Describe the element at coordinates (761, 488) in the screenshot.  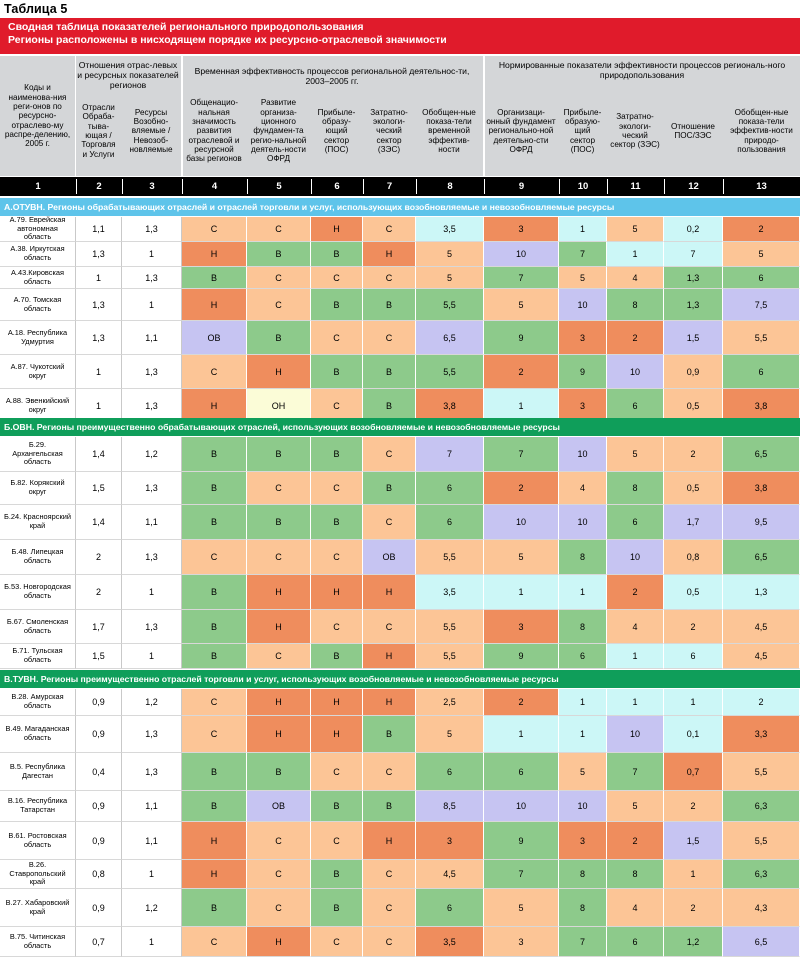
I see `rating-cell-col-13: 3,8` at that location.